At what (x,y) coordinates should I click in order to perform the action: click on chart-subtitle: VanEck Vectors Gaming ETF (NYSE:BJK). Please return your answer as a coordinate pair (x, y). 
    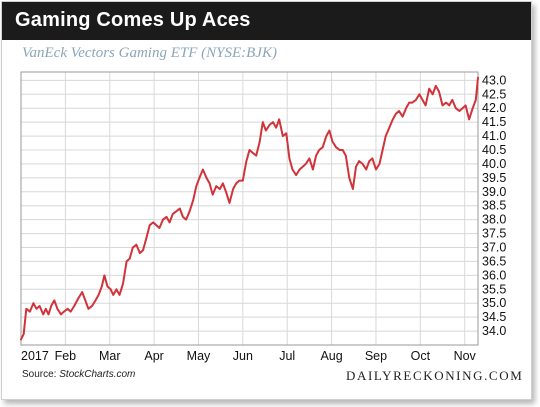
    Looking at the image, I should click on (149, 53).